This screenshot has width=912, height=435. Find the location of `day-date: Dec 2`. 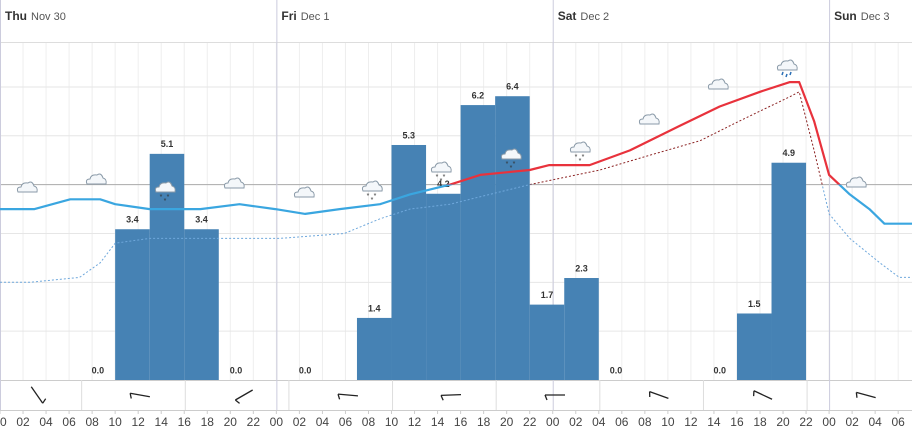

day-date: Dec 2 is located at coordinates (594, 17).